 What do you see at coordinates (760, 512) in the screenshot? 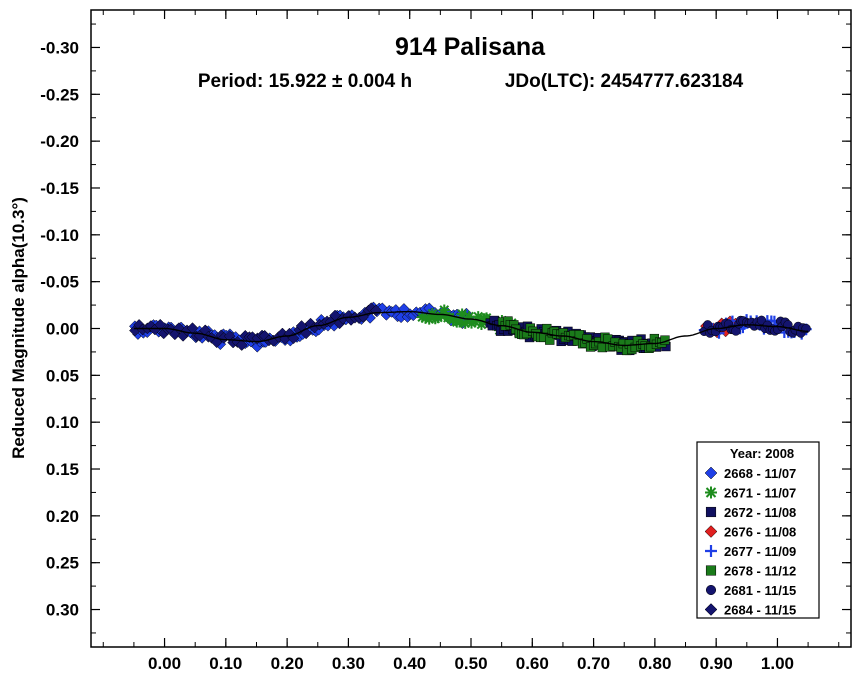
I see `legend-entry-label: 2672 - 11/08` at bounding box center [760, 512].